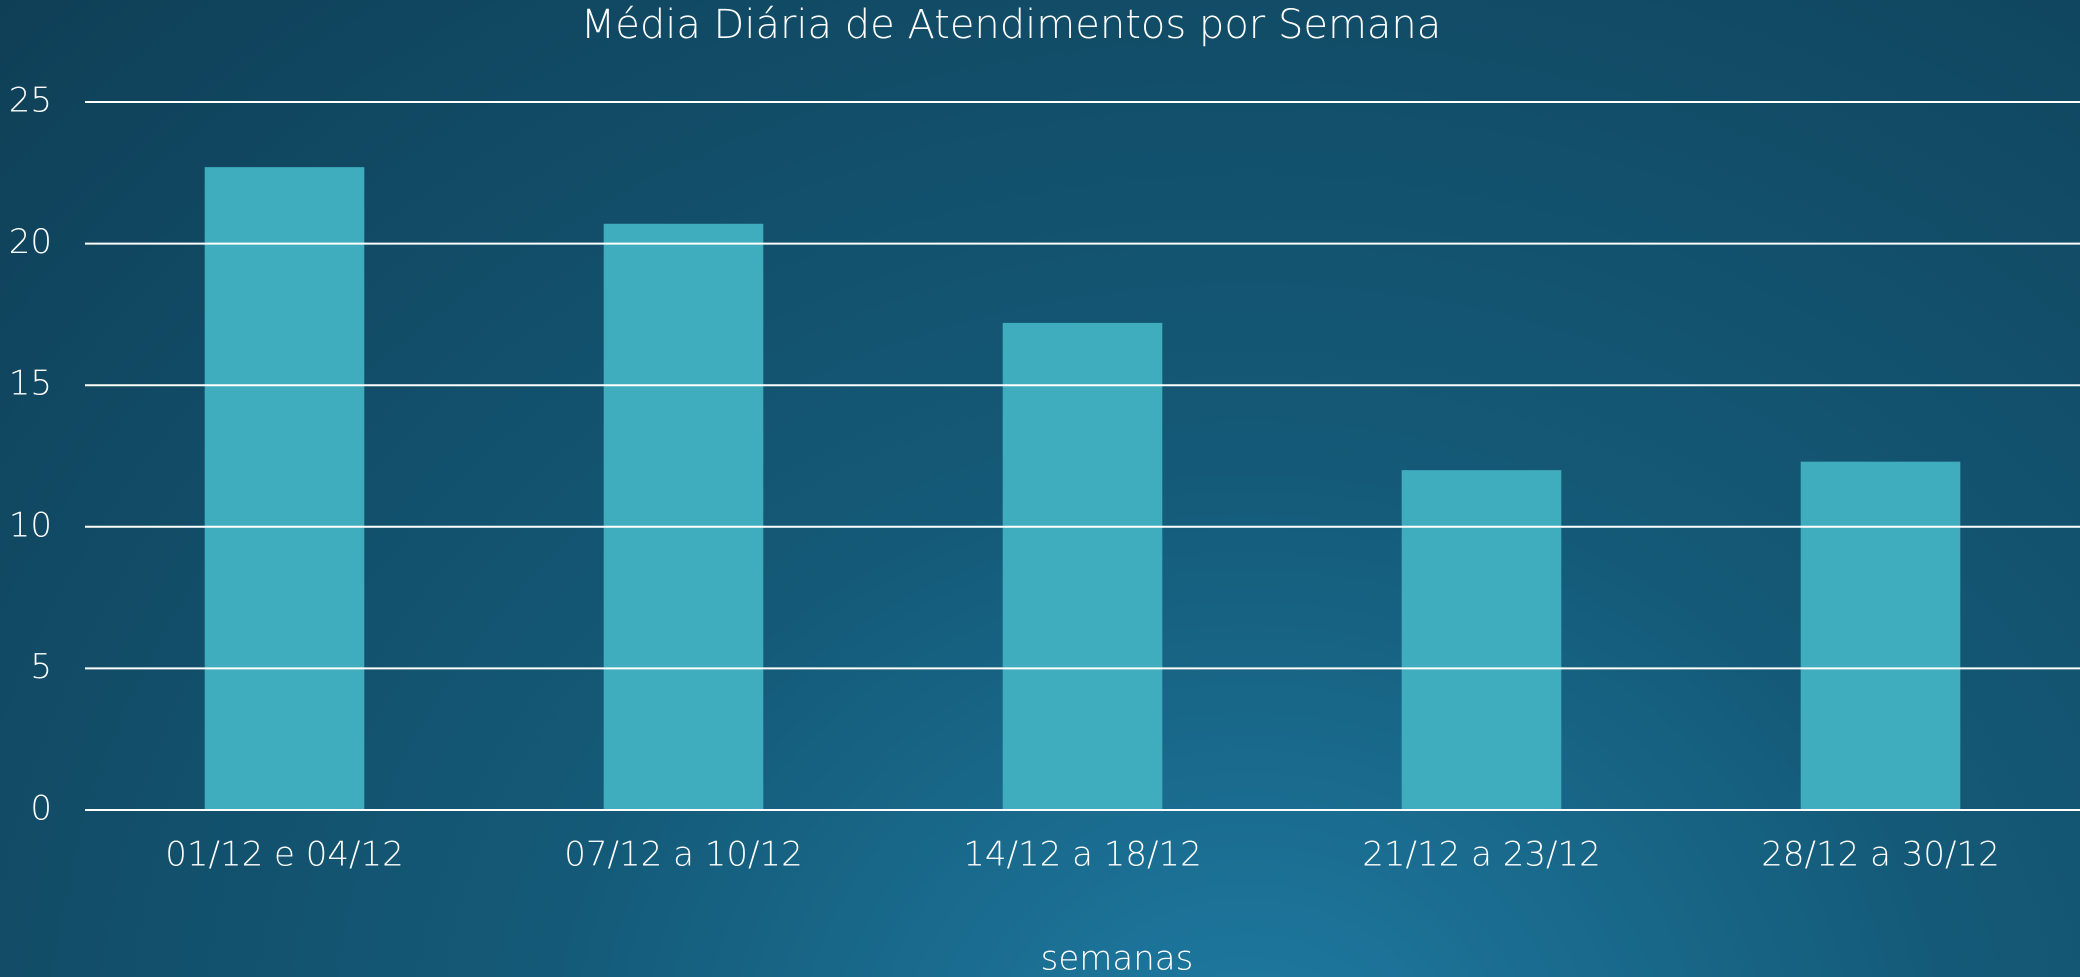  Describe the element at coordinates (41, 667) in the screenshot. I see `y-tick-label: 5` at that location.